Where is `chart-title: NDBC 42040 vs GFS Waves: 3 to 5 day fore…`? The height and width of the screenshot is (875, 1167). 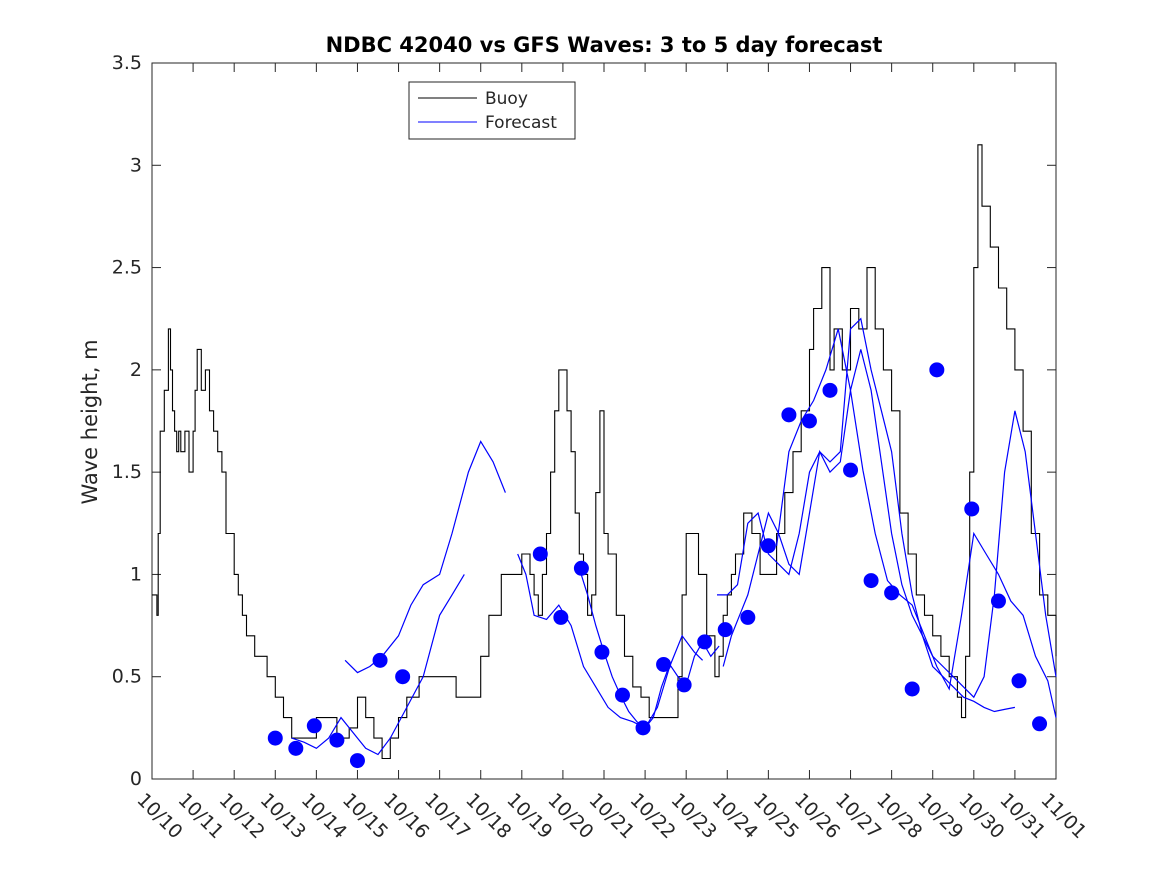 chart-title: NDBC 42040 vs GFS Waves: 3 to 5 day fore… is located at coordinates (604, 45).